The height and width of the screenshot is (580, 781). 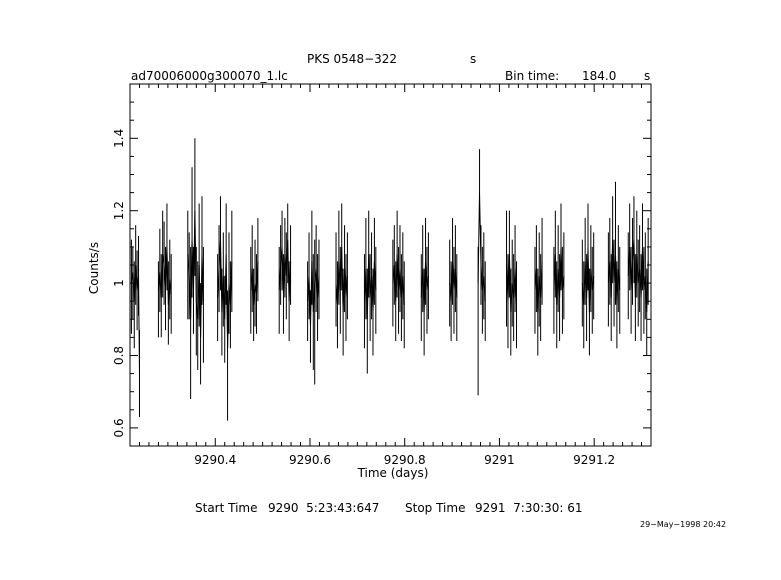 I want to click on x-tick-label-4: 9291.2, so click(x=594, y=460).